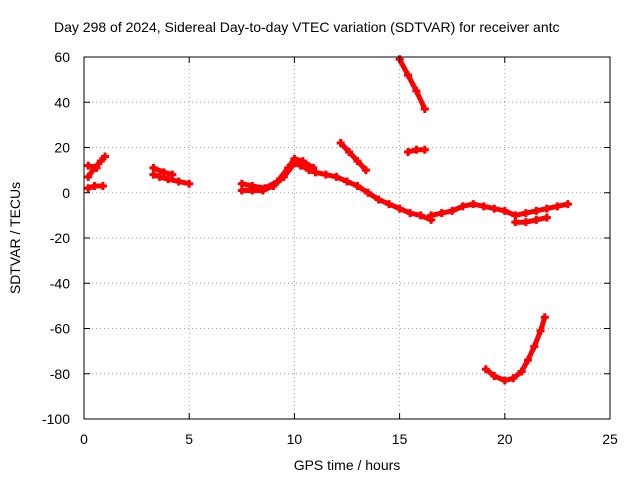 This screenshot has height=480, width=640. Describe the element at coordinates (336, 191) in the screenshot. I see `series-seg-c` at that location.